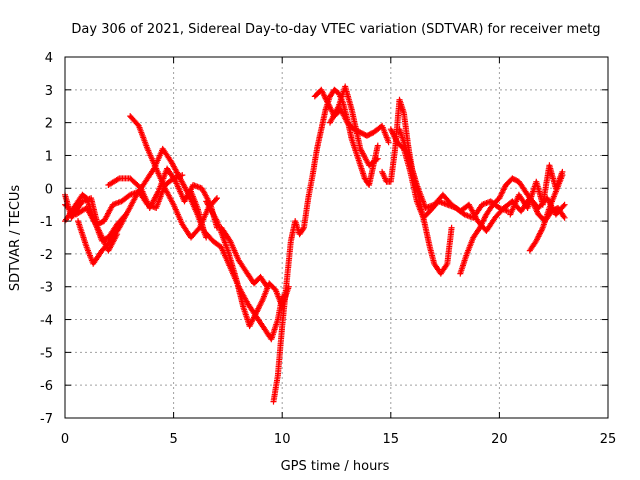 The width and height of the screenshot is (640, 480). What do you see at coordinates (391, 439) in the screenshot?
I see `x-tick-label: 15` at bounding box center [391, 439].